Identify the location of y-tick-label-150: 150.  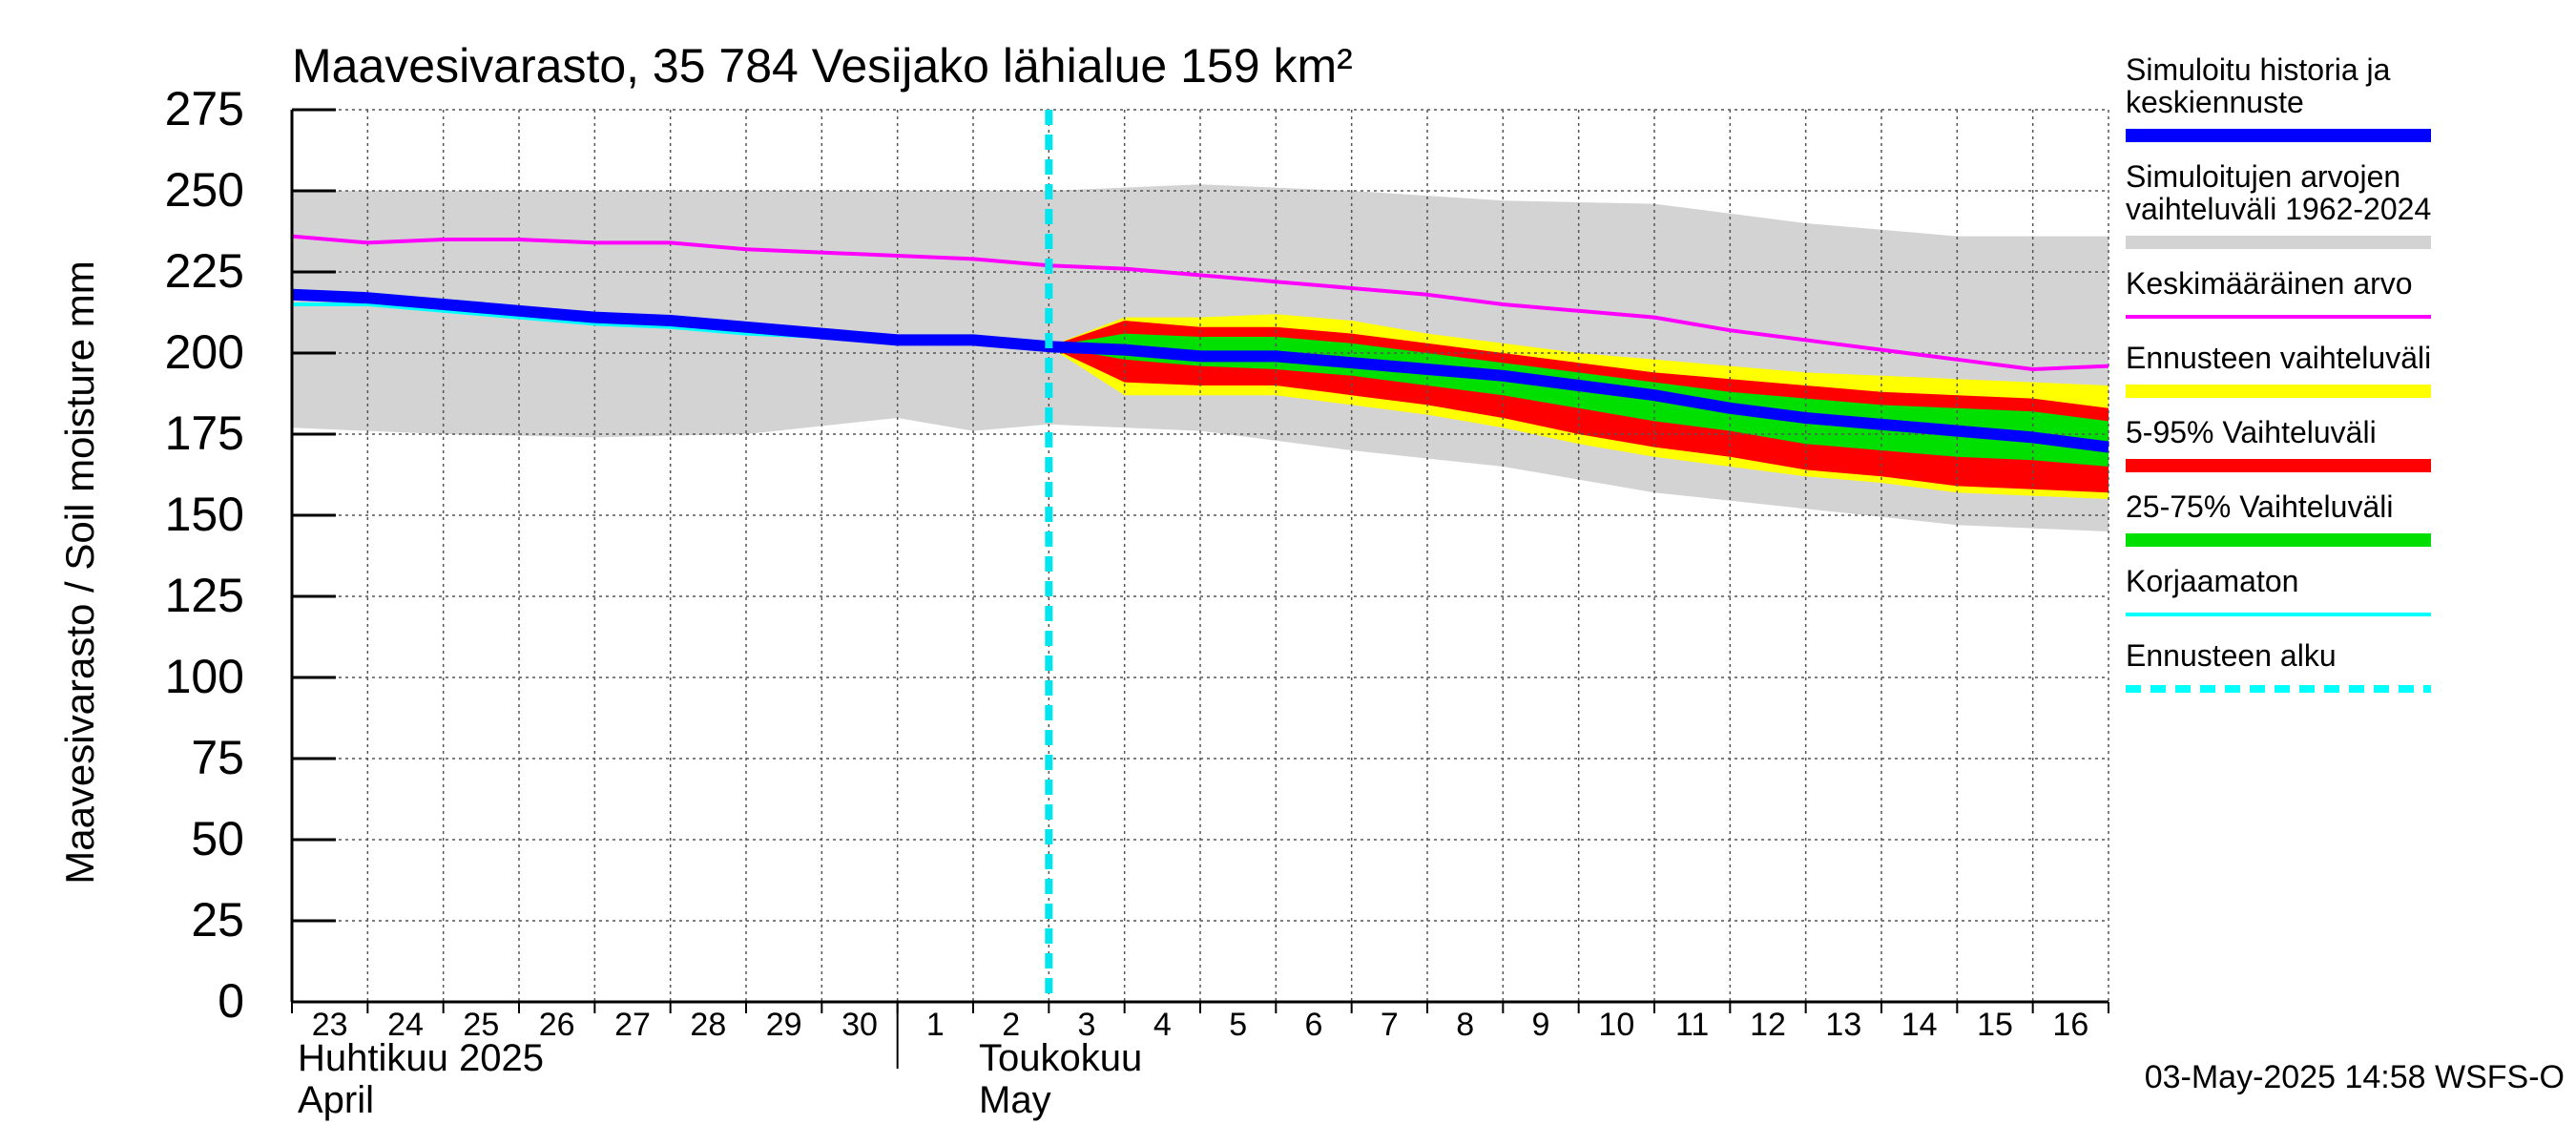
(204, 514).